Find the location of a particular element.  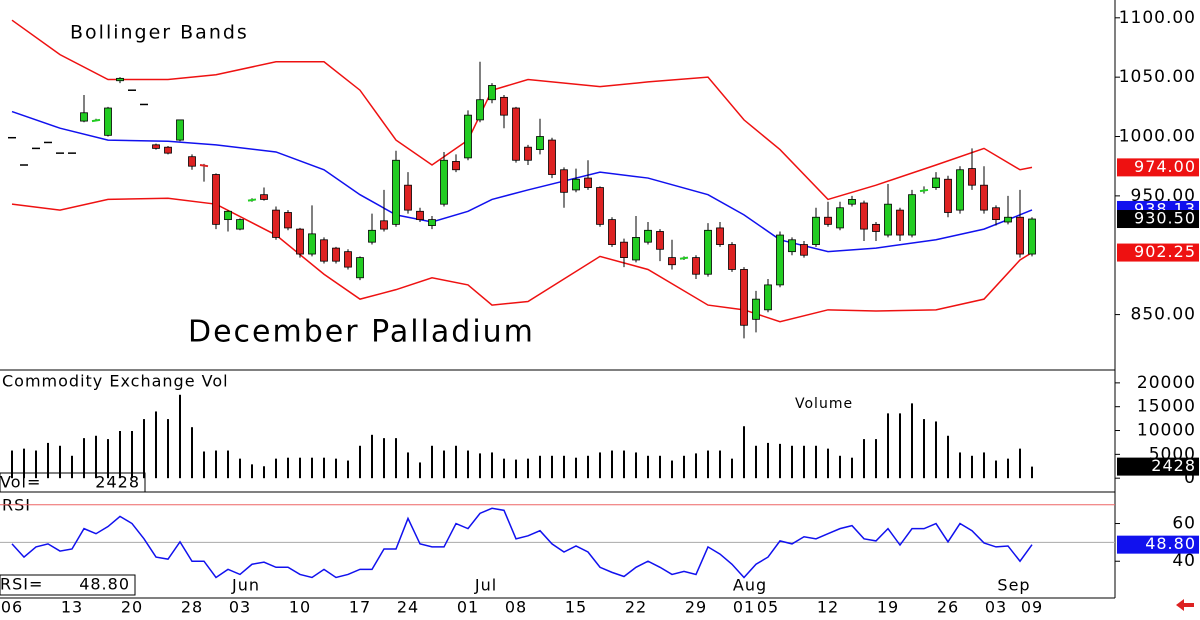

y-tick-label: 40 is located at coordinates (1184, 561).